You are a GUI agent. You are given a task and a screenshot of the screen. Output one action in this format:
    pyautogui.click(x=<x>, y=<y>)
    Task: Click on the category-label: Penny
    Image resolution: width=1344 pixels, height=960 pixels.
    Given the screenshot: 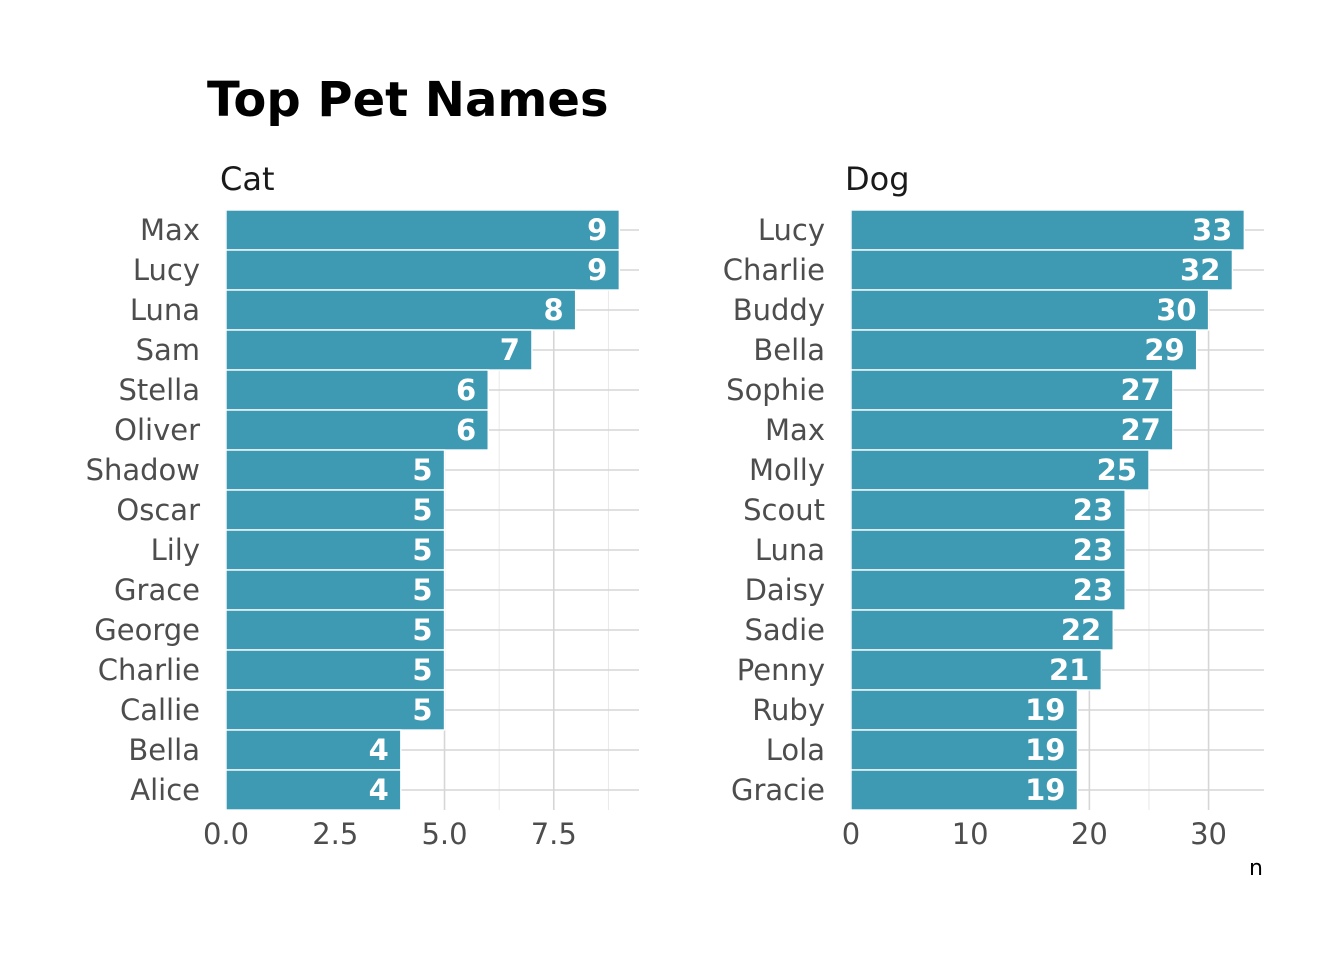 What is the action you would take?
    pyautogui.click(x=781, y=670)
    